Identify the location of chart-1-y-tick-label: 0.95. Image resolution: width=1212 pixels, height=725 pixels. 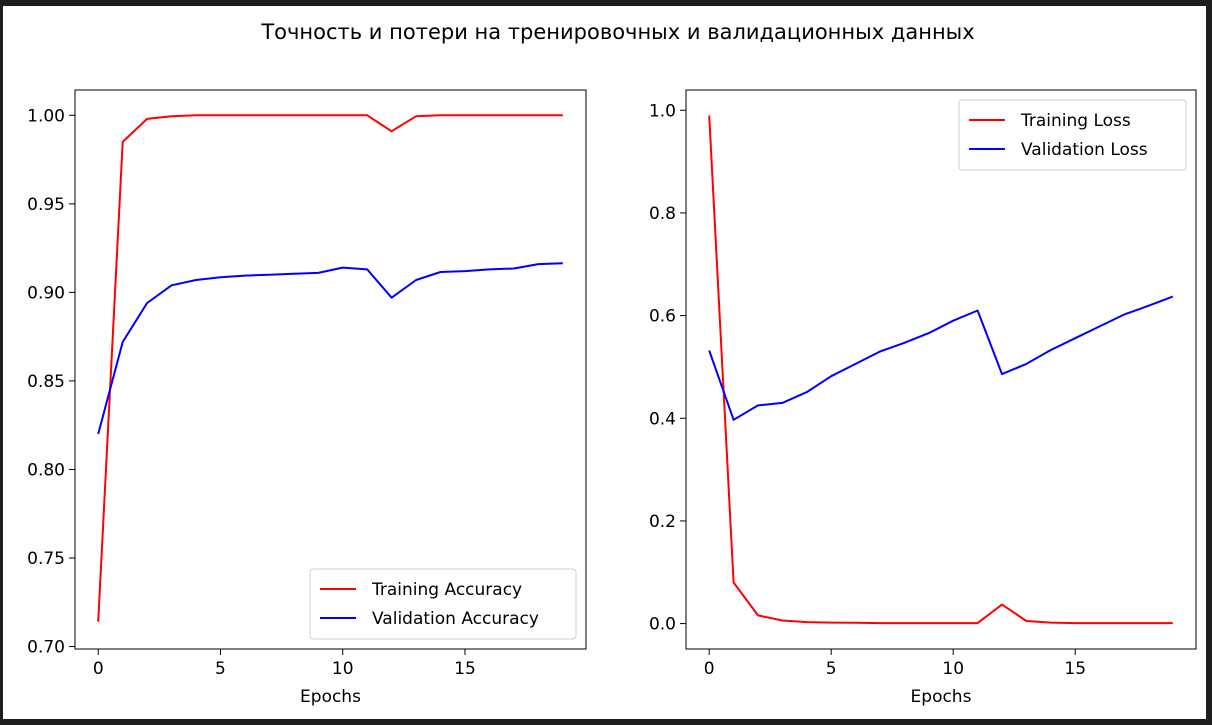
(46, 205).